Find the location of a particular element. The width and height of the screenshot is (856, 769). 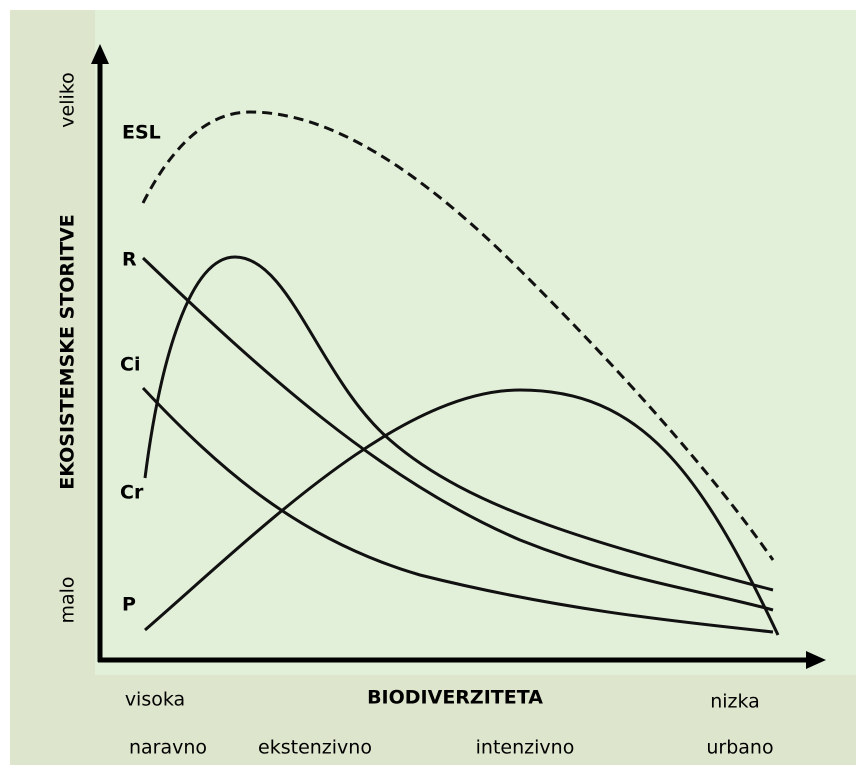

x-low: nizka is located at coordinates (735, 702).